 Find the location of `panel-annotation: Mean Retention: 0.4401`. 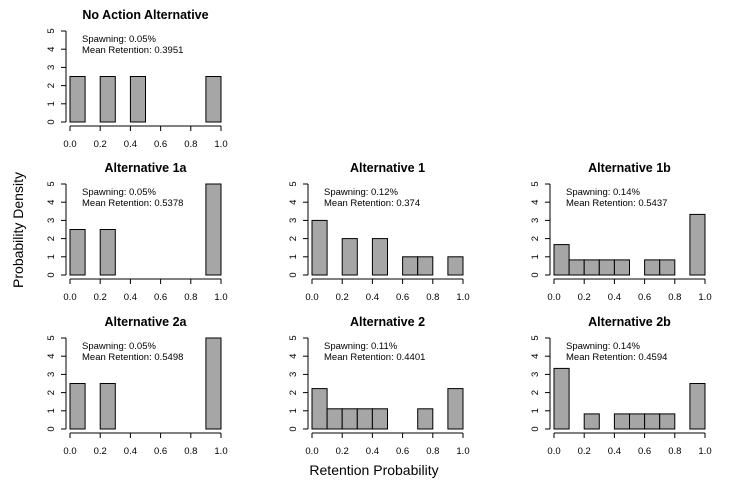

panel-annotation: Mean Retention: 0.4401 is located at coordinates (374, 357).